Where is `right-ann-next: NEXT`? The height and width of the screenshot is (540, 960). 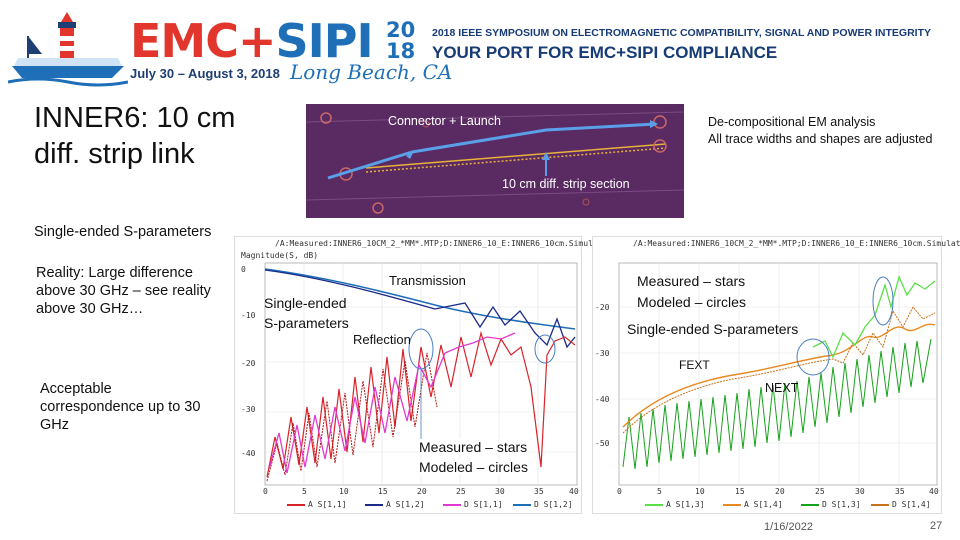 right-ann-next: NEXT is located at coordinates (782, 388).